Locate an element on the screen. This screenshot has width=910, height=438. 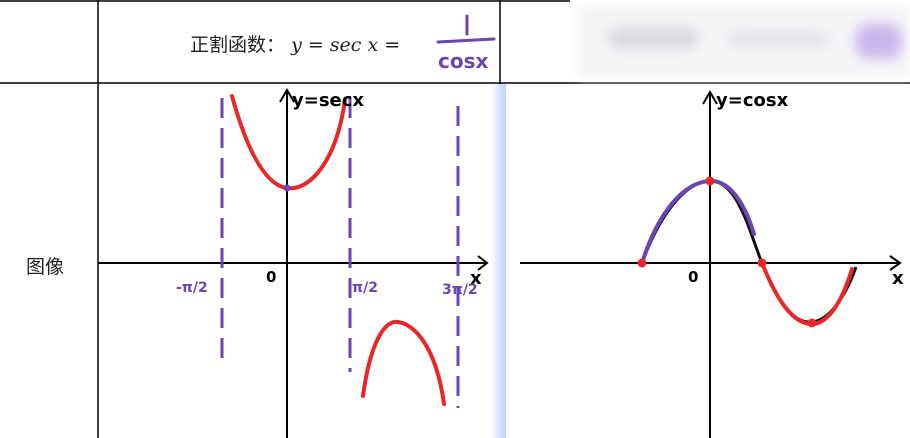
cos-curve-purple is located at coordinates (698, 221).